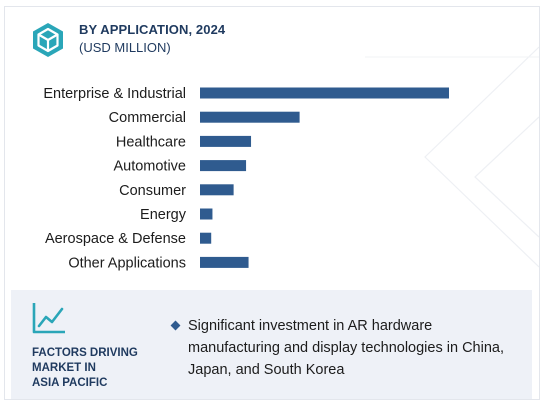 This screenshot has width=547, height=403. I want to click on bullet-diamond-icon, so click(175, 325).